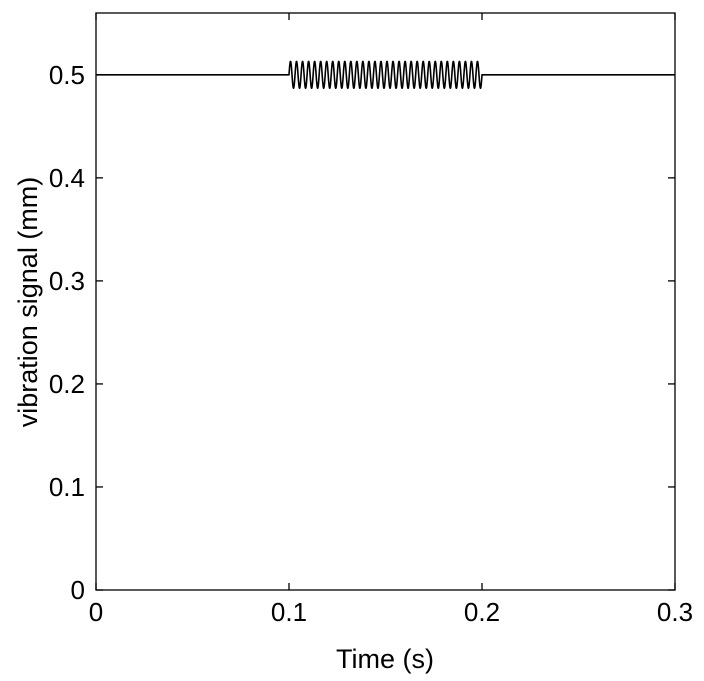 The width and height of the screenshot is (704, 681). What do you see at coordinates (289, 612) in the screenshot?
I see `x-tick-label-1: 0.1` at bounding box center [289, 612].